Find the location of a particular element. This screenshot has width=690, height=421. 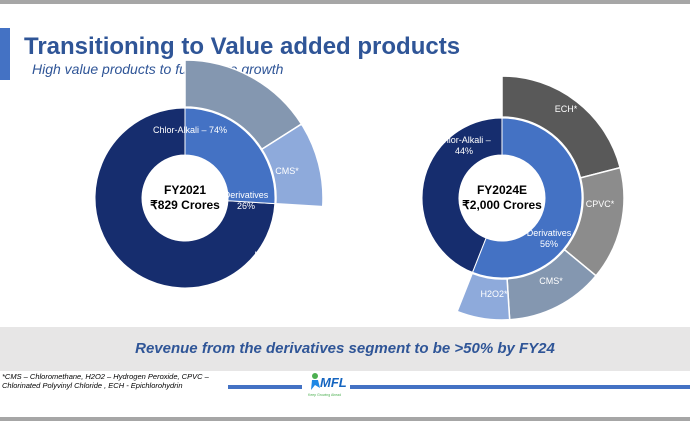

page-title: Transitioning to Value added products is located at coordinates (242, 46).